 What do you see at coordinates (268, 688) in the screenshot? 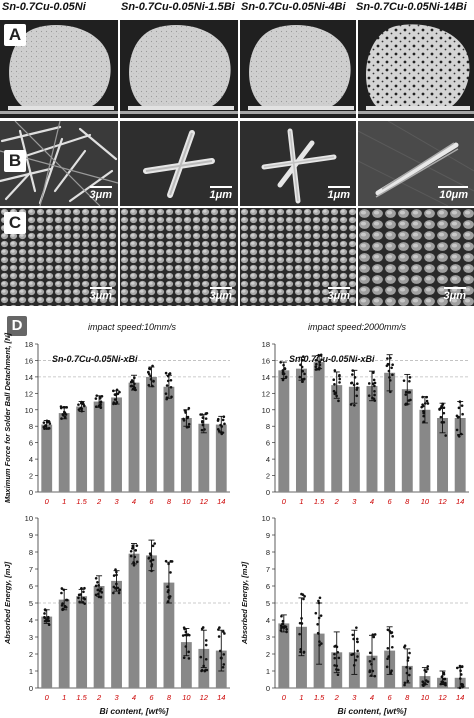
I see `y-tick-label-0: 0` at bounding box center [268, 688].